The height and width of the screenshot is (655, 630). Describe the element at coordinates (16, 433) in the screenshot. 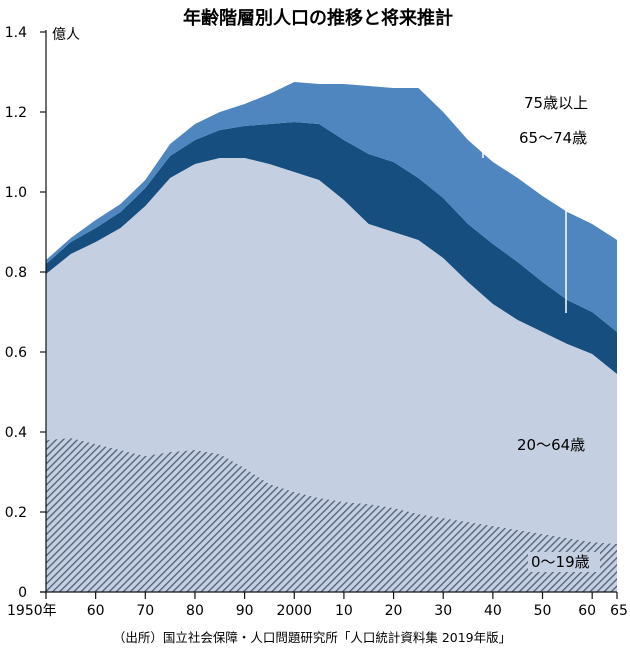

I see `y-tick-label: 0.4` at that location.